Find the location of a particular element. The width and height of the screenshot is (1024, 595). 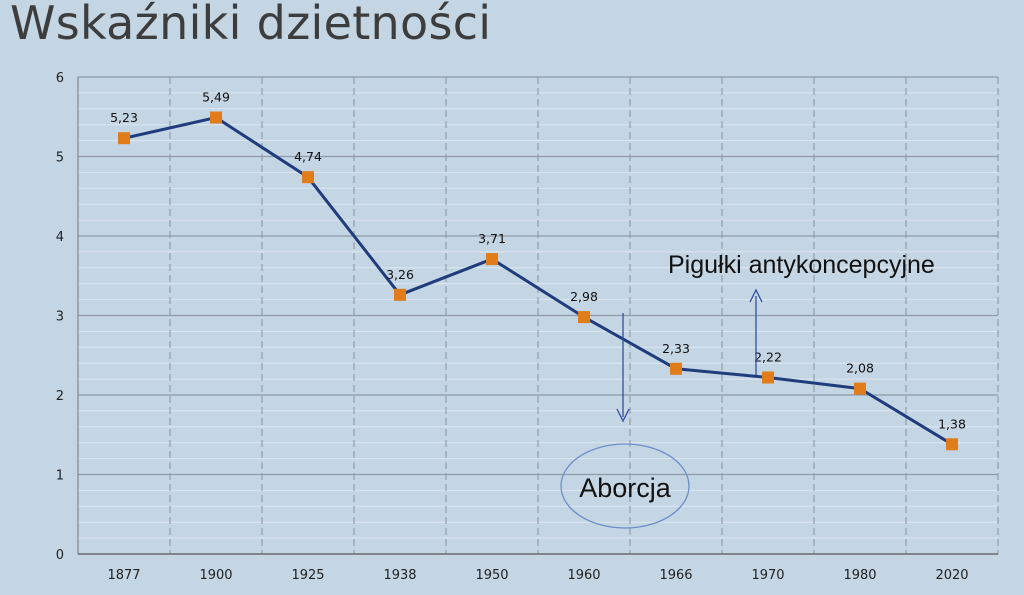

data-label: 2,08 is located at coordinates (860, 368).